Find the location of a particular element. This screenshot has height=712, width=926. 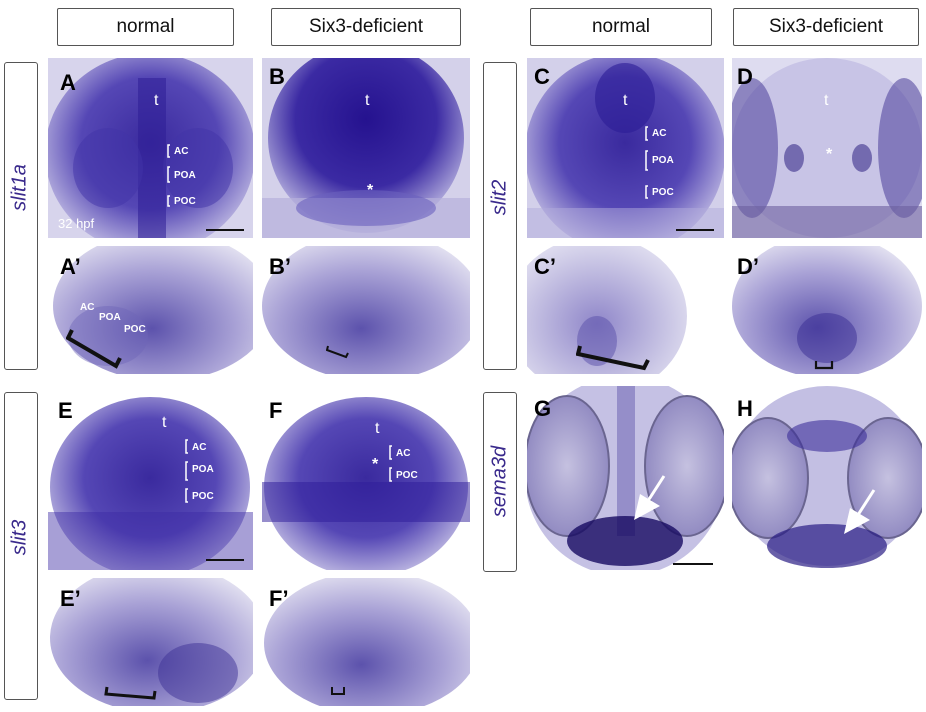

header-six3-right-text: Six3-deficient is located at coordinates (826, 26).